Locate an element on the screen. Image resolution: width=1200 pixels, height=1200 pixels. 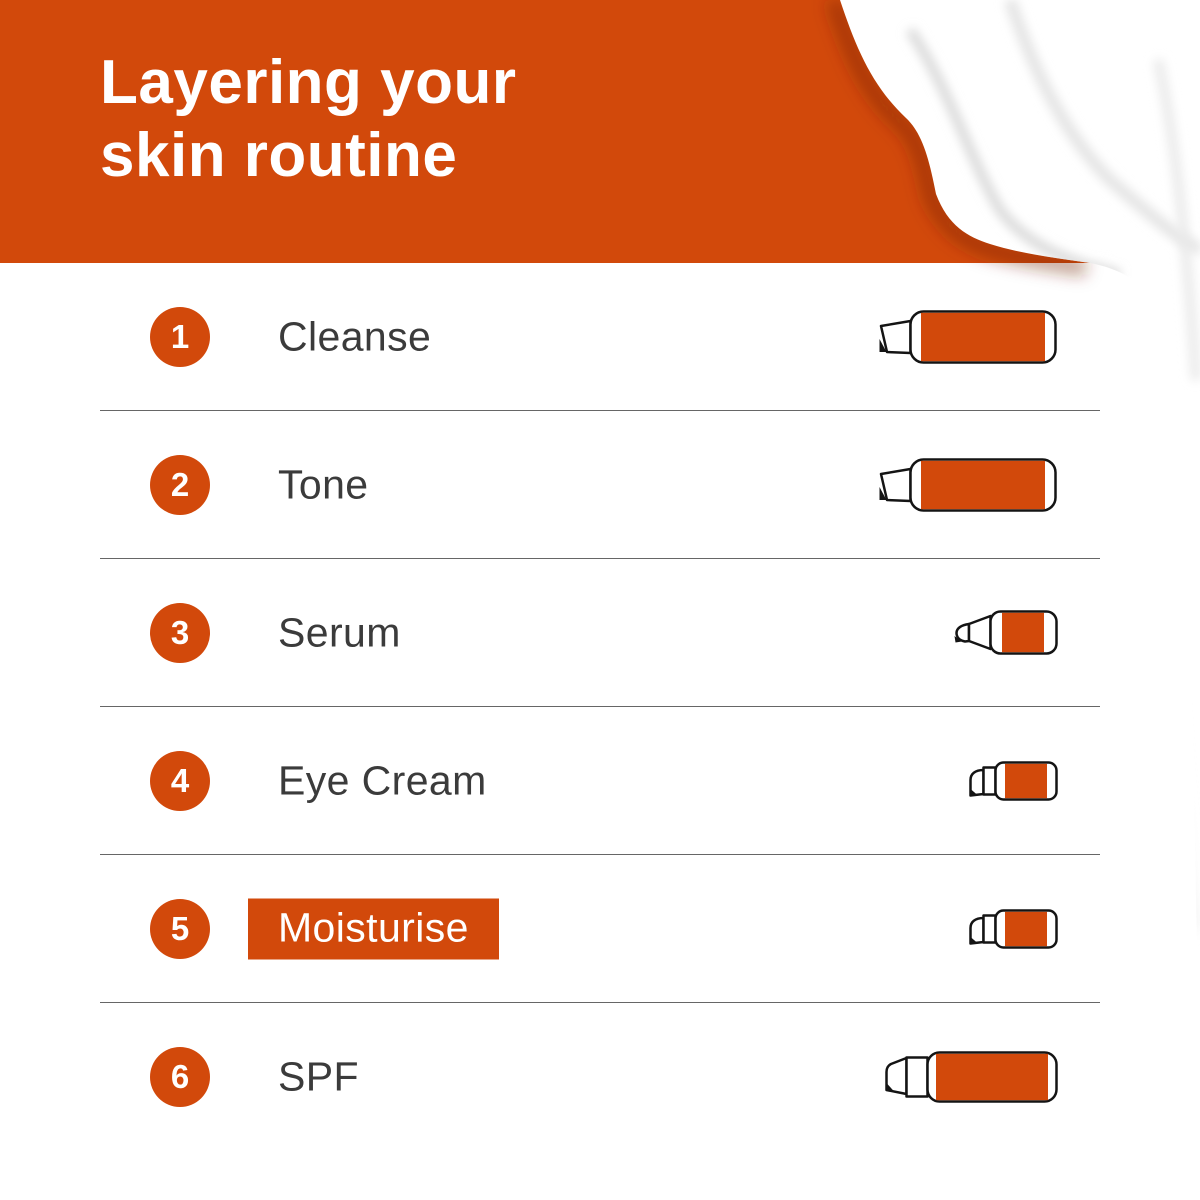
step-number-badge: 5 is located at coordinates (180, 929).